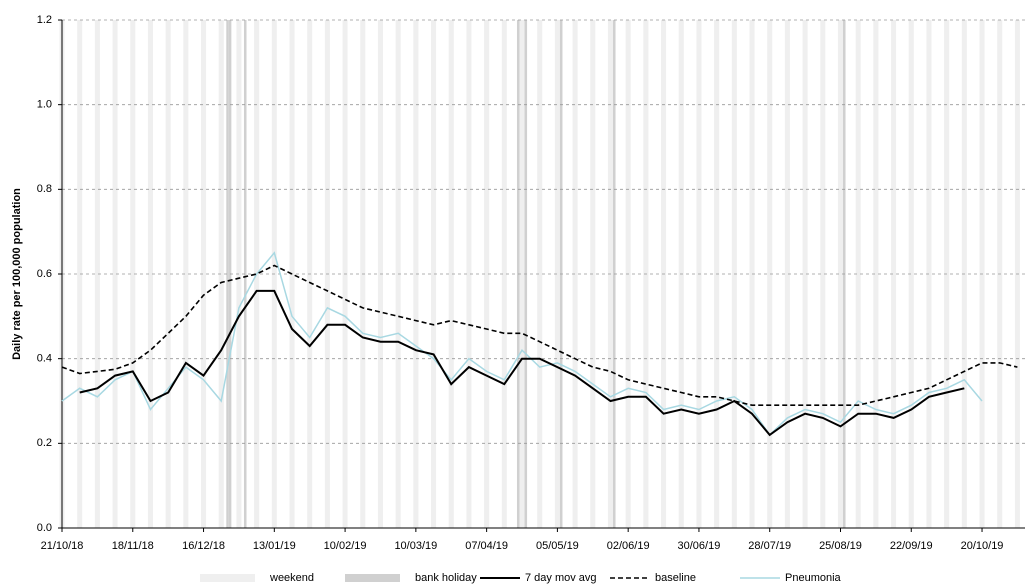 This screenshot has height=588, width=1027. Describe the element at coordinates (769, 546) in the screenshot. I see `x-tick-label: 28/07/19` at that location.